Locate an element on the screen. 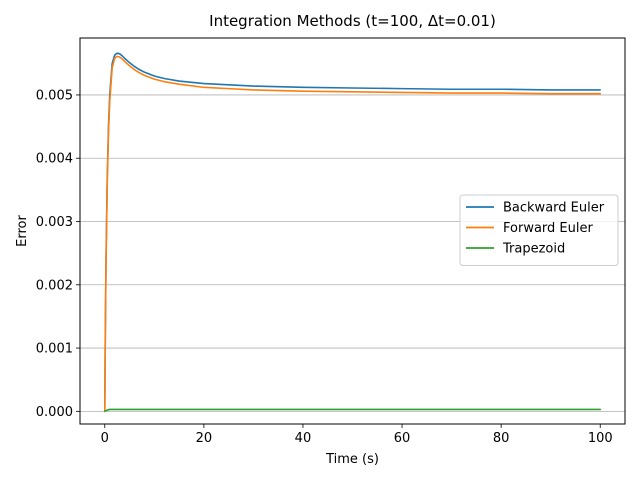 This screenshot has height=480, width=640. legend: Backward Euler Forward Euler Trapezoid is located at coordinates (539, 230).